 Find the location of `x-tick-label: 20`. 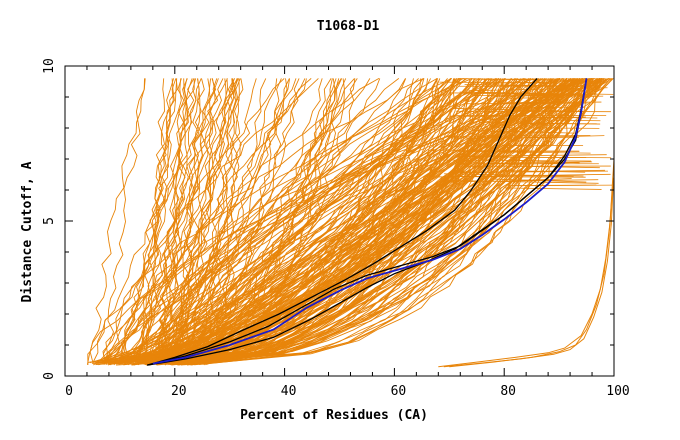

x-tick-label: 20 is located at coordinates (179, 391).